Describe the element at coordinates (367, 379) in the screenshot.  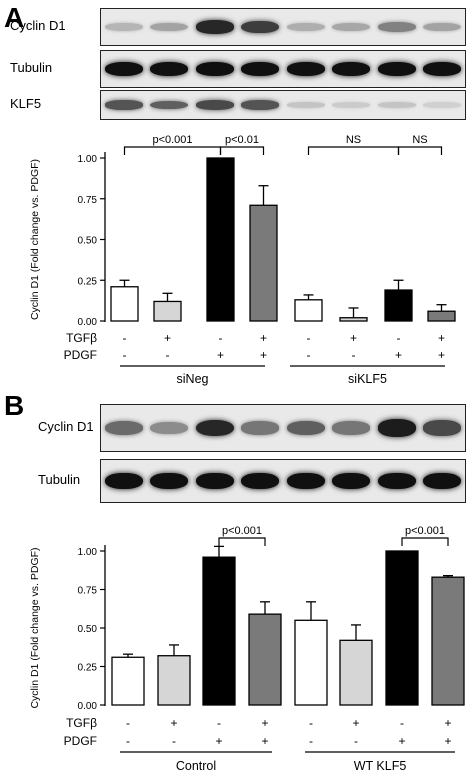
I see `group-label: siKLF5` at that location.